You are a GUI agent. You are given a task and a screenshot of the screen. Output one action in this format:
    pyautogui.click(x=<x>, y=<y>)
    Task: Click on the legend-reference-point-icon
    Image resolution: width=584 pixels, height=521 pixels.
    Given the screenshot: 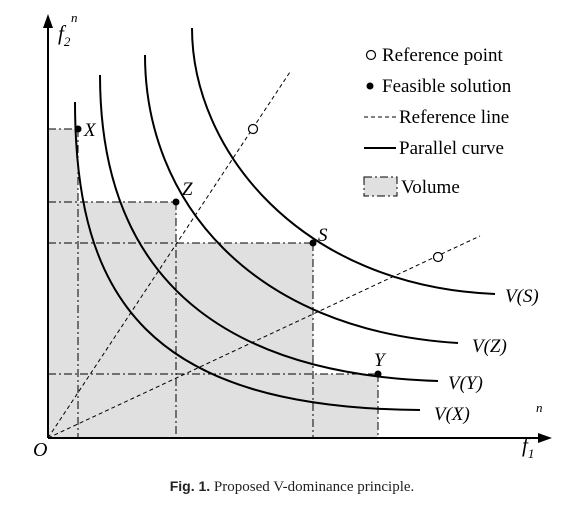 What is the action you would take?
    pyautogui.click(x=371, y=55)
    